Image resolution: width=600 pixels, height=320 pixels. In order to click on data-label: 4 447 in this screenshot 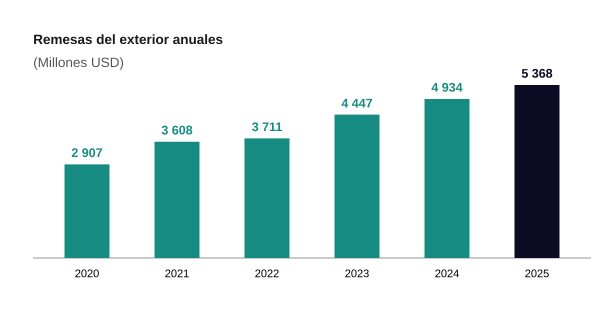, I will do `click(357, 103)`.